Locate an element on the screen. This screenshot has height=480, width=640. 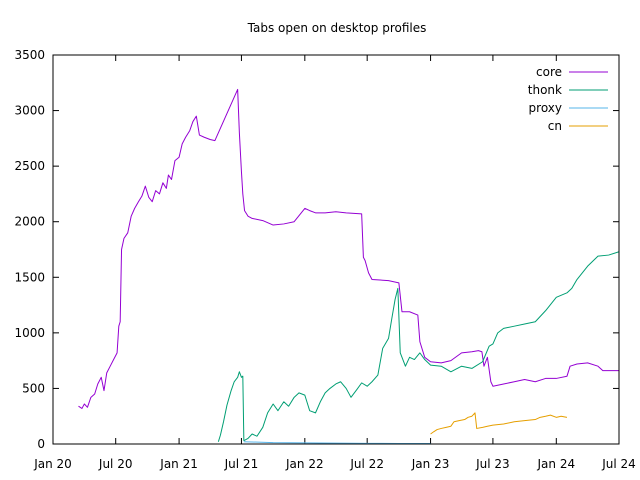
y-tick: 2500 is located at coordinates (316, 166).